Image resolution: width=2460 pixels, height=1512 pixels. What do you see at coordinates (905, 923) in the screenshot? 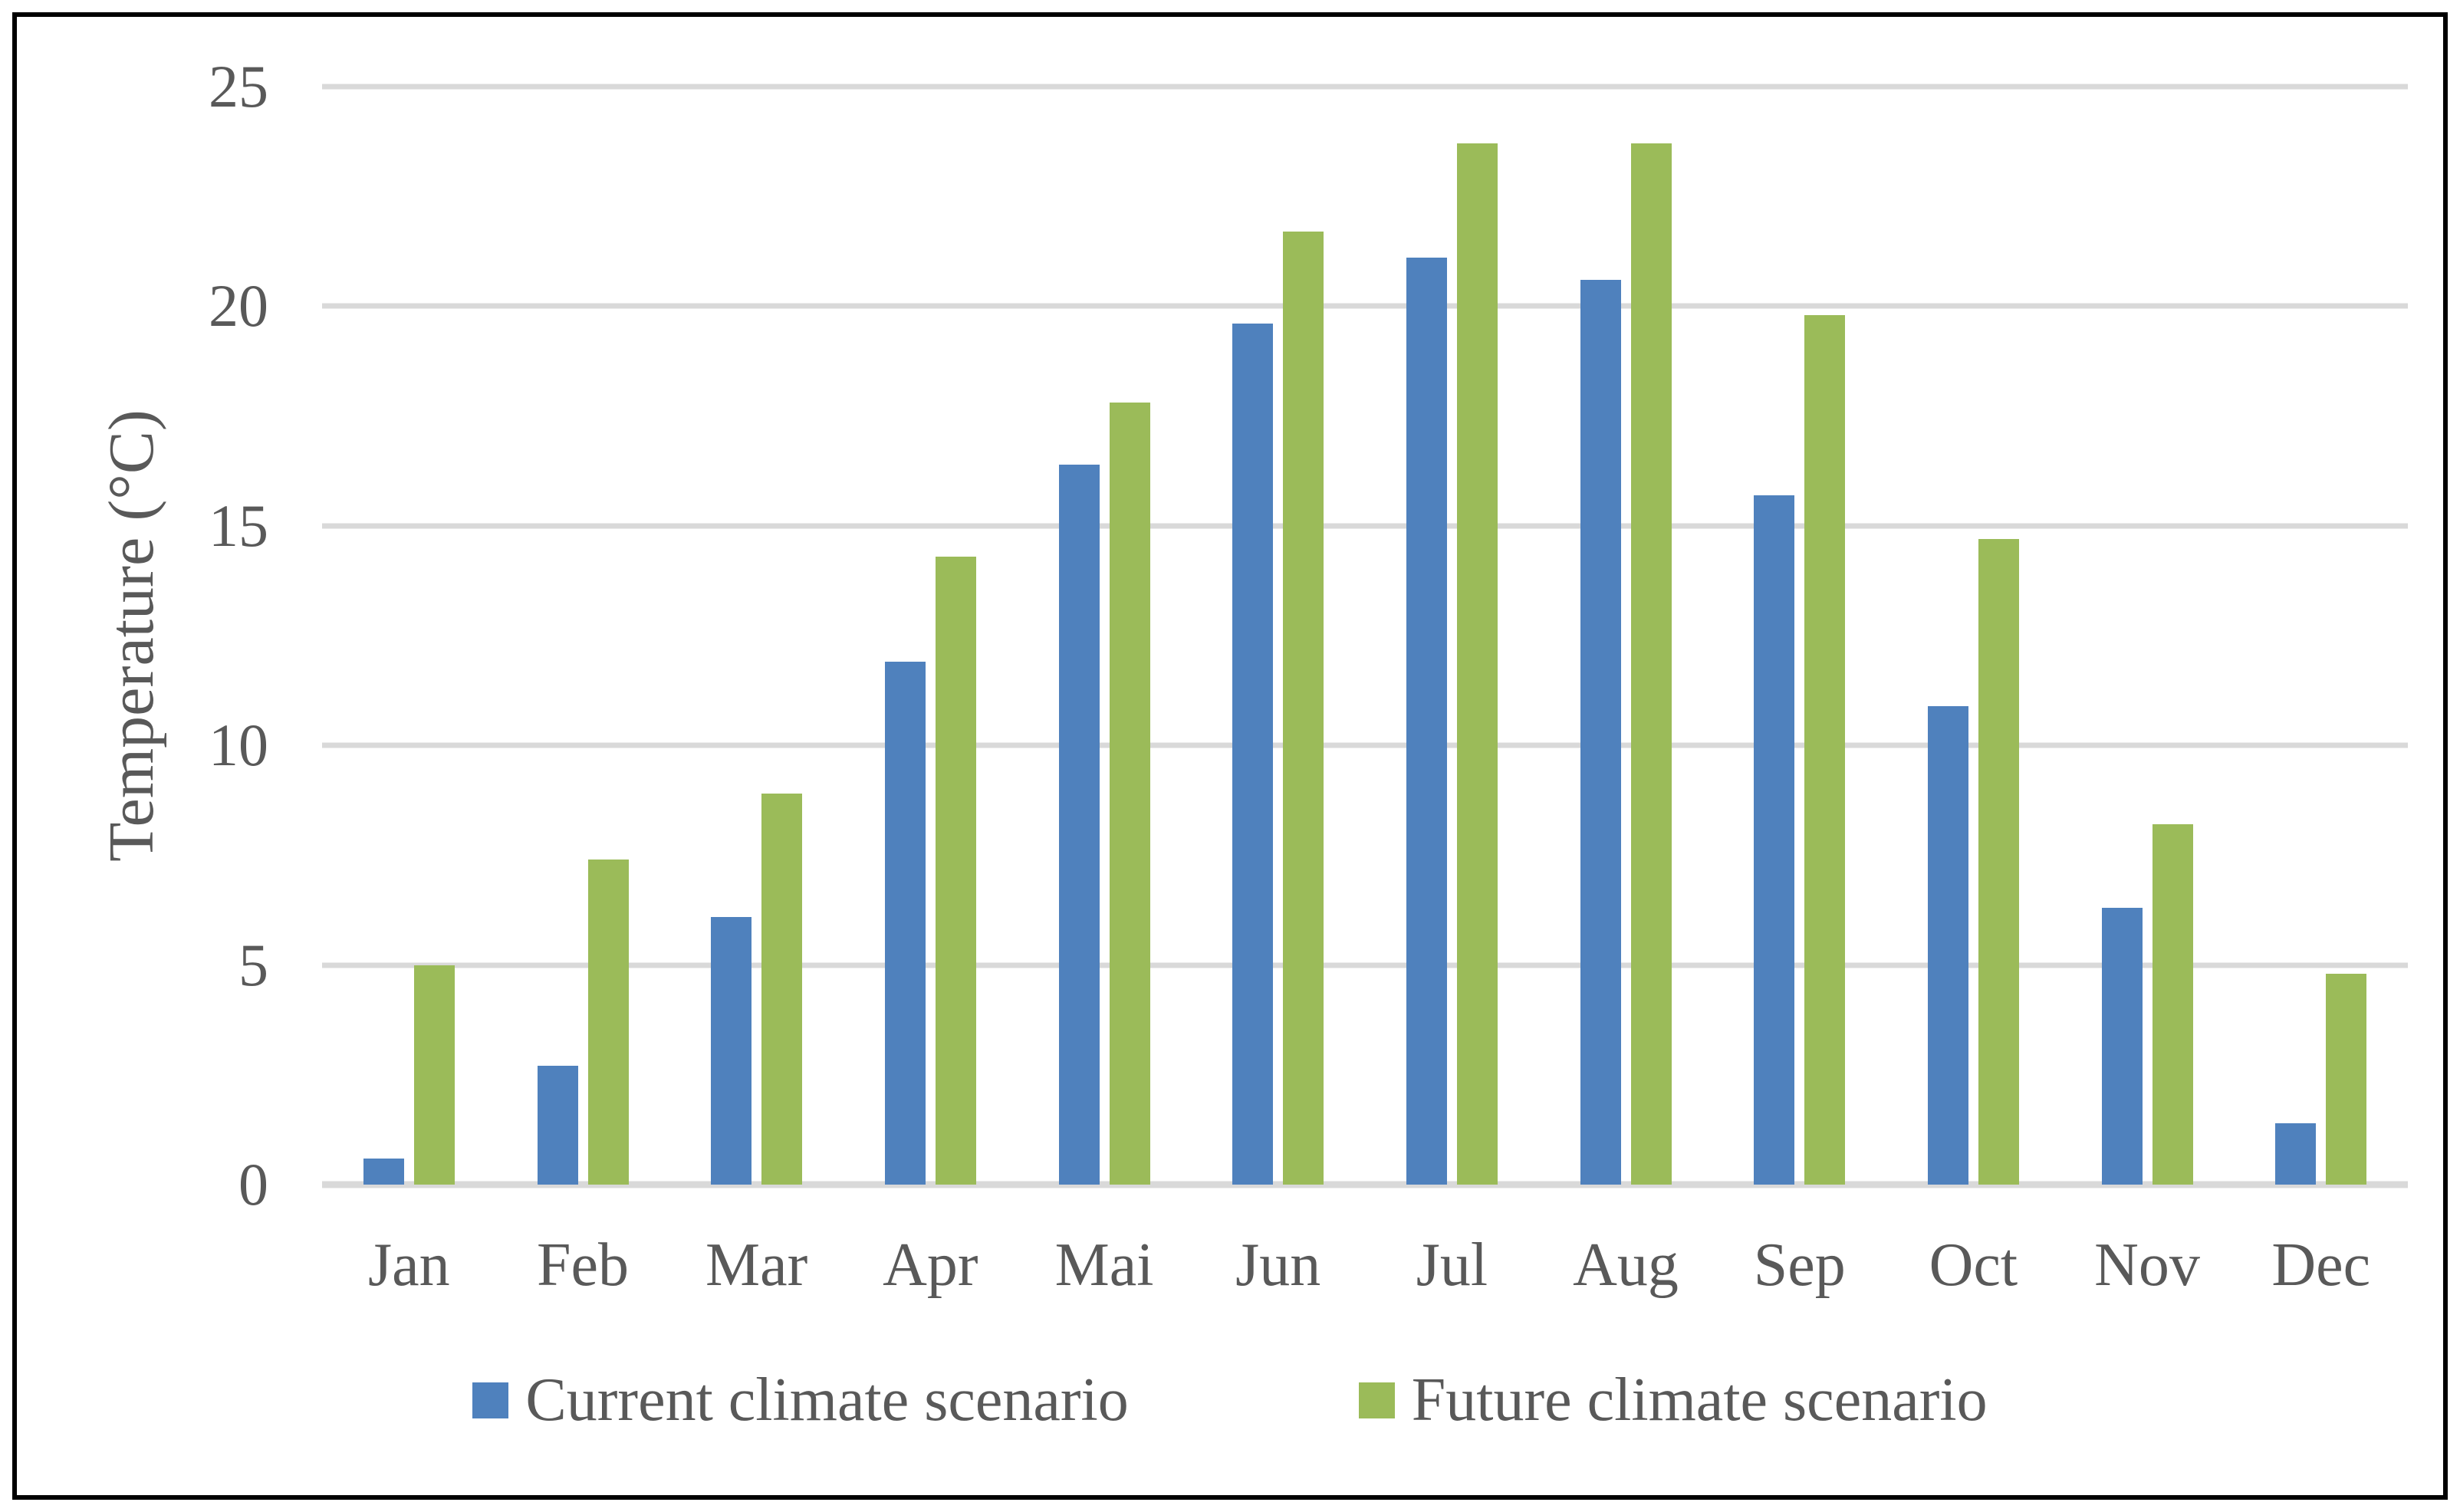
I see `bar-current-climate-scenario-apr` at bounding box center [905, 923].